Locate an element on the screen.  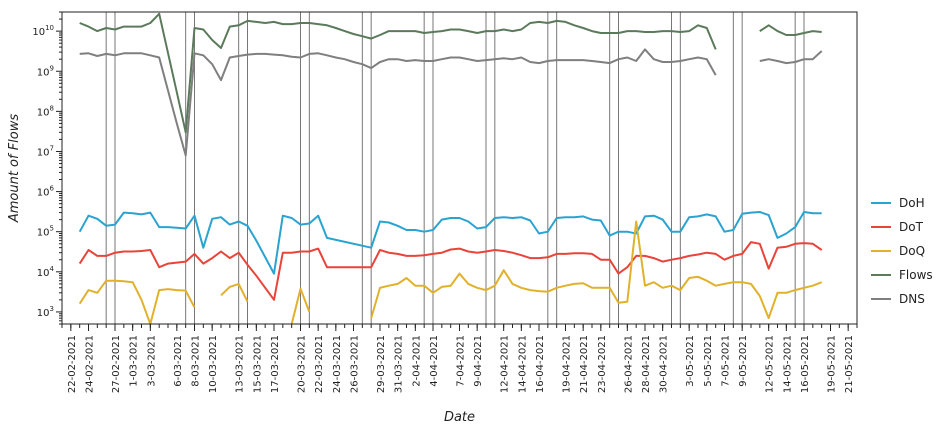
x-tick-label: 27-02-2021 is located at coordinates (116, 364).